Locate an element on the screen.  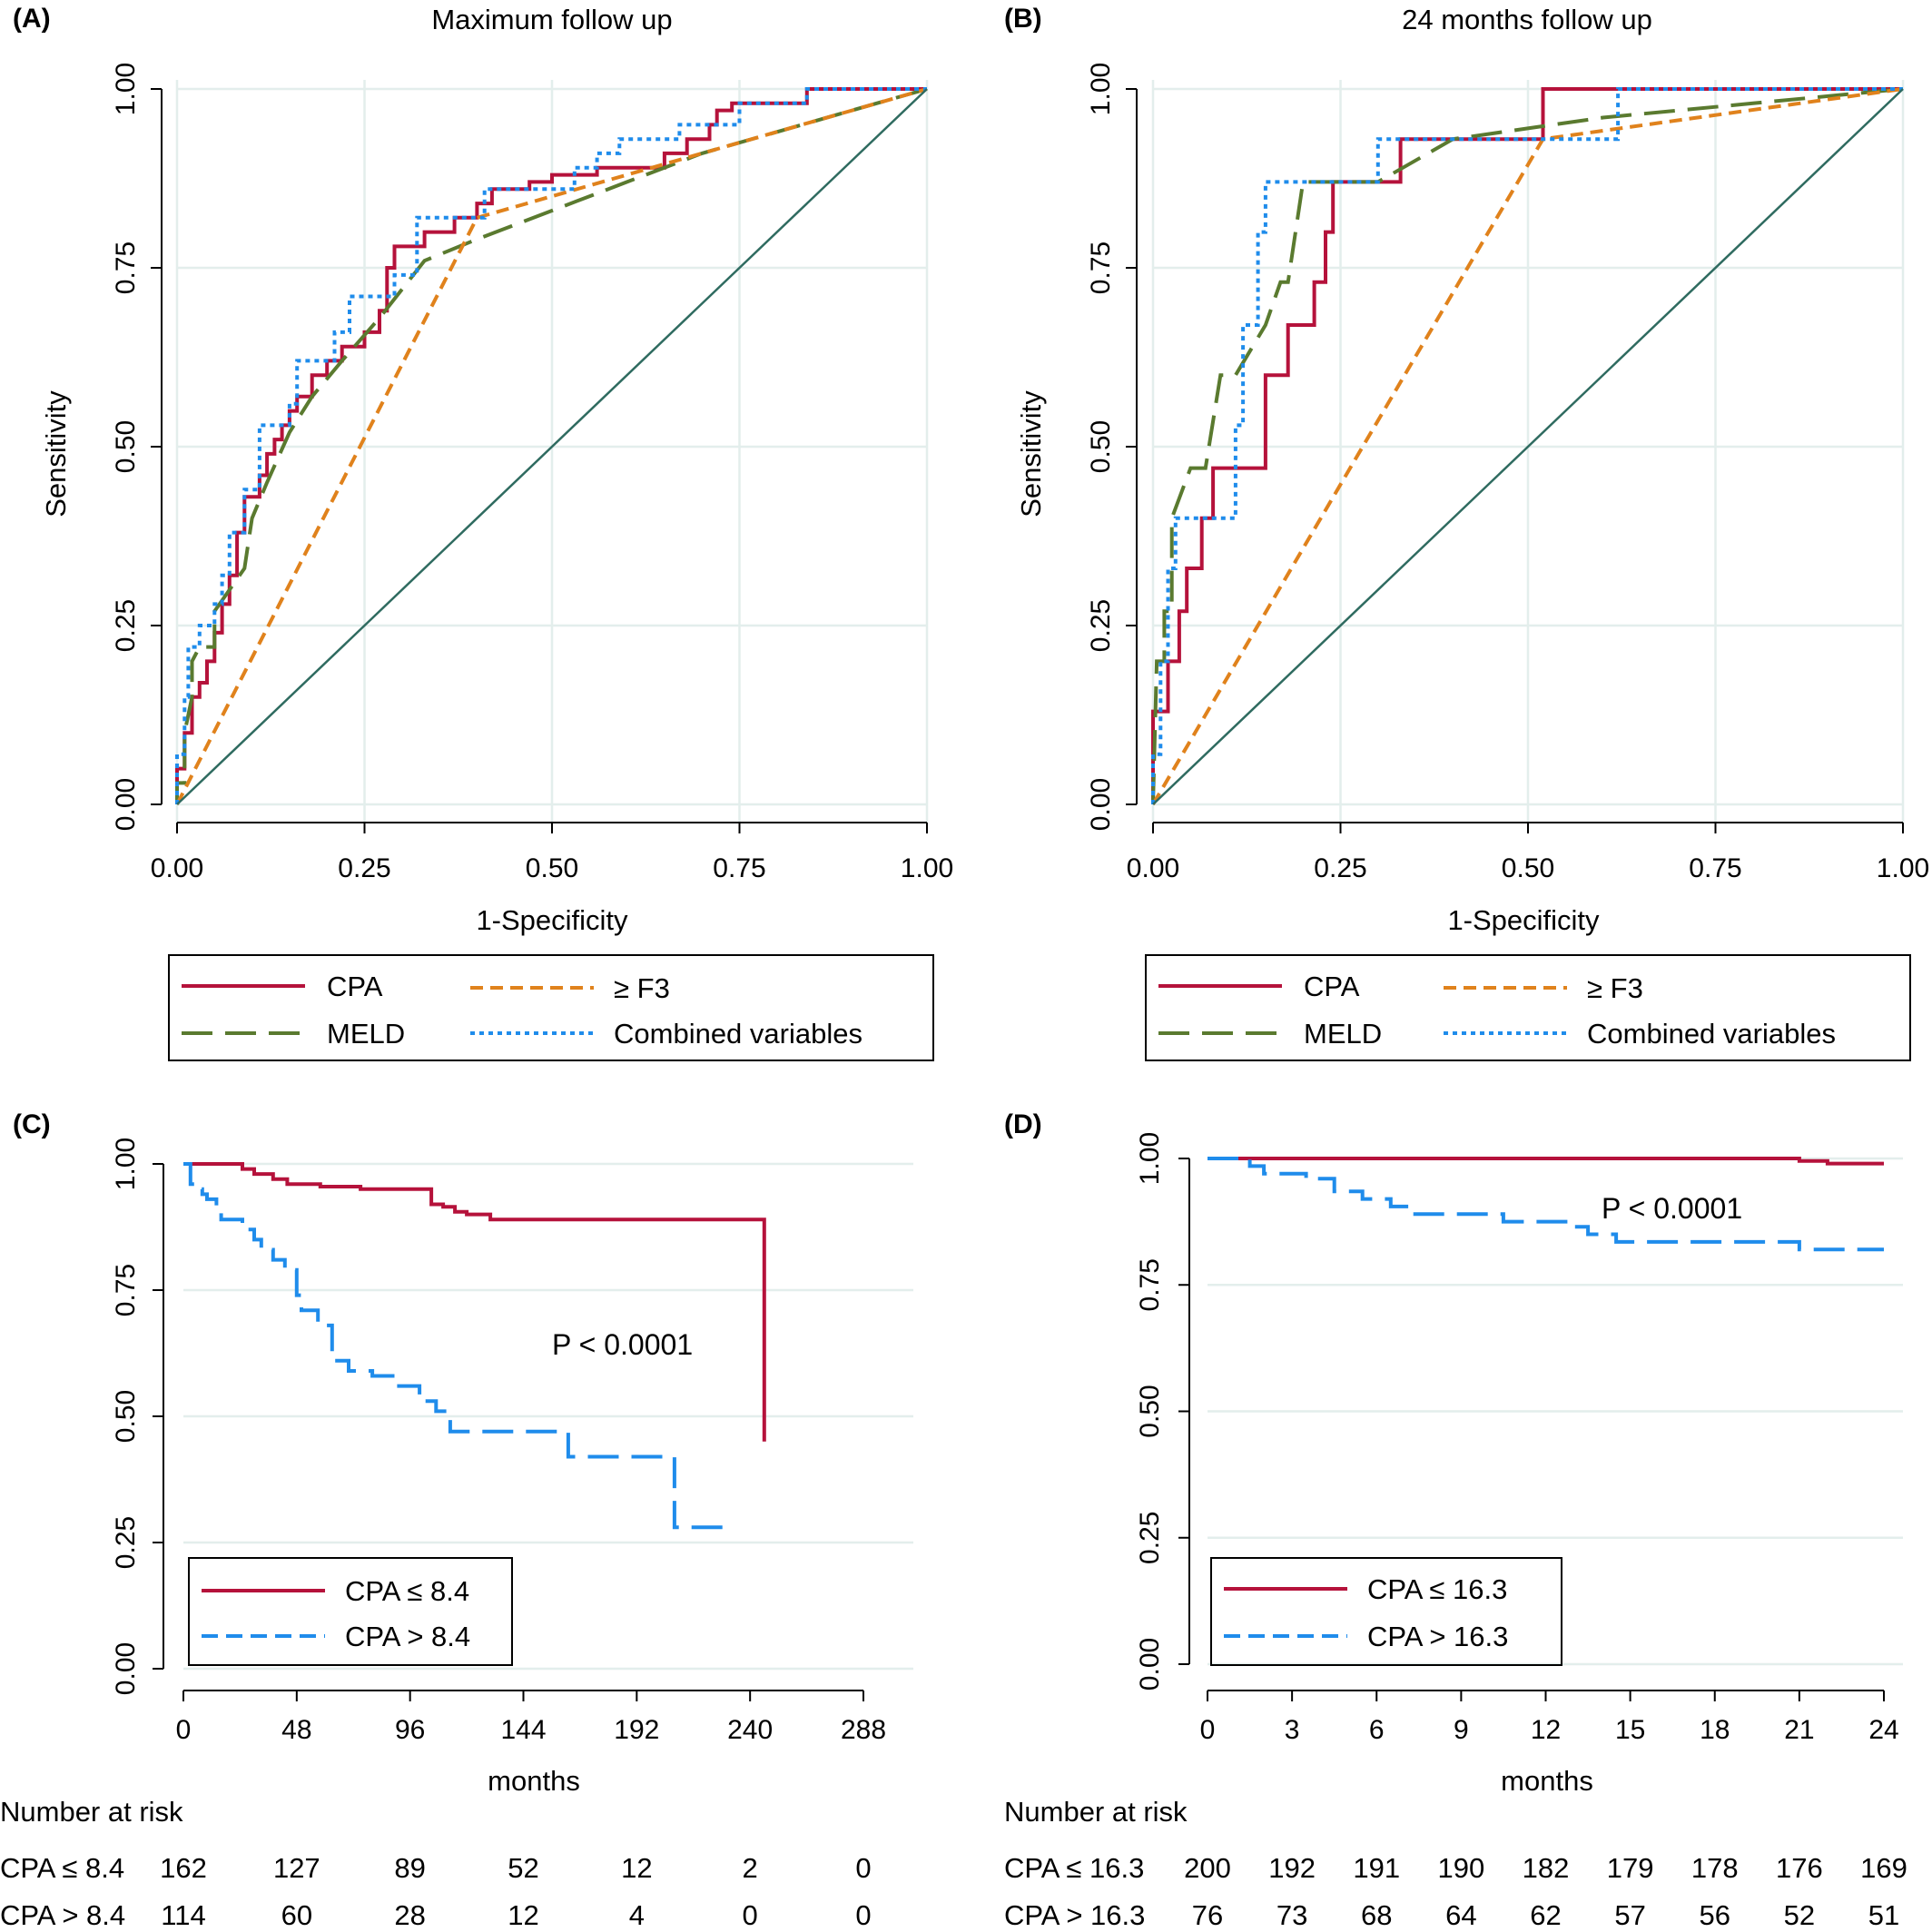
risk-value: 179 is located at coordinates (1631, 1868).